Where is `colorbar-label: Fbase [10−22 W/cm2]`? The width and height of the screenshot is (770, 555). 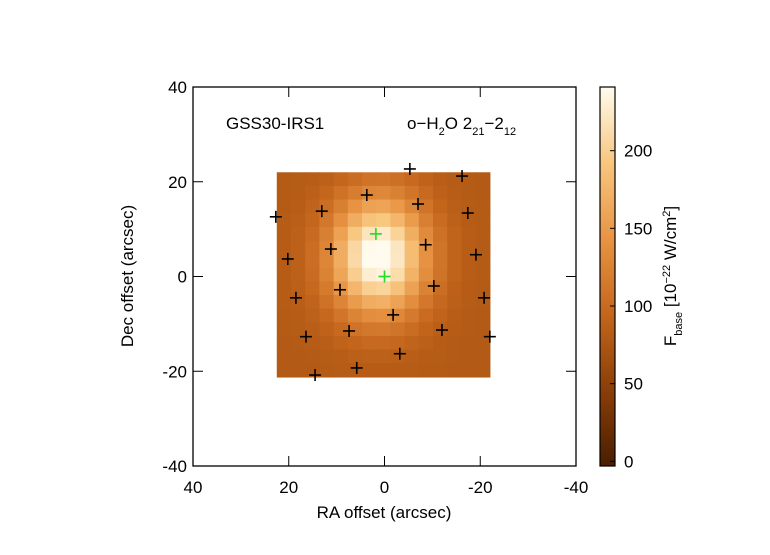
colorbar-label: Fbase [10−22 W/cm2] is located at coordinates (673, 276).